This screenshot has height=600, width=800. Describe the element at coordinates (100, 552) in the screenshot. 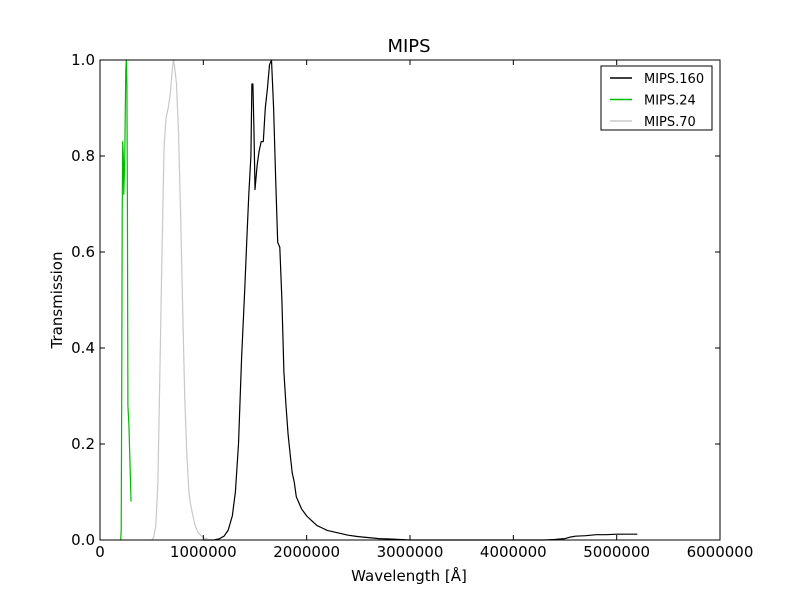

I see `x-tick-label: 0` at that location.